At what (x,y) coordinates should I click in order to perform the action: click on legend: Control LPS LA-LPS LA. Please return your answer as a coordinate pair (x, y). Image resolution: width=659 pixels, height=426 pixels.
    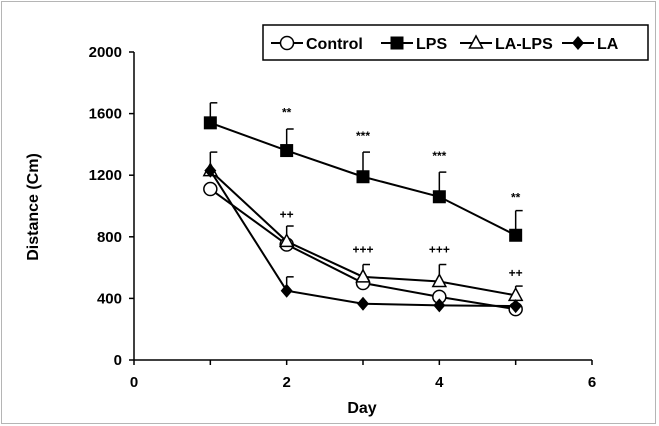
    Looking at the image, I should click on (455, 42).